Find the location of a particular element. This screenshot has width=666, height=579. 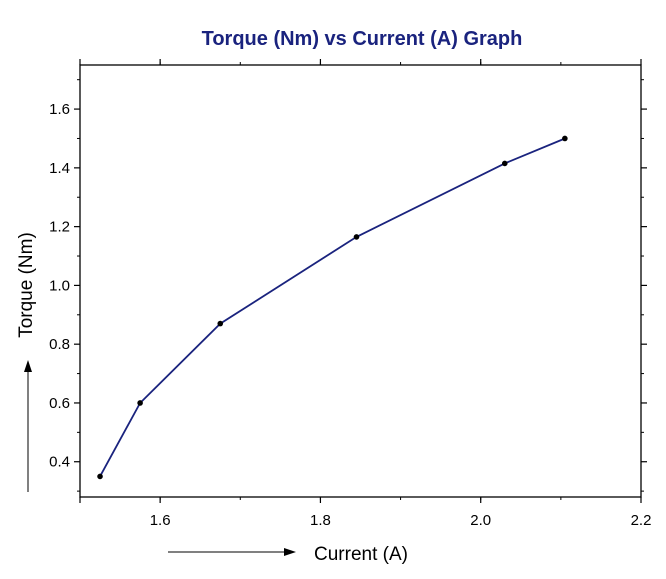

y-tick-label: 1.0 is located at coordinates (59, 285).